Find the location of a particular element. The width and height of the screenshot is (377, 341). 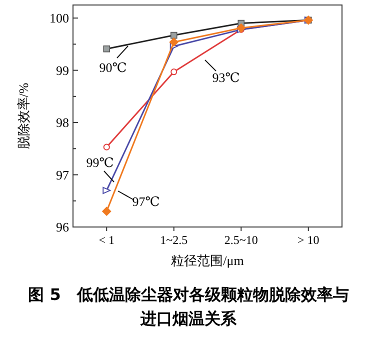

series-label: 93℃ is located at coordinates (226, 77).